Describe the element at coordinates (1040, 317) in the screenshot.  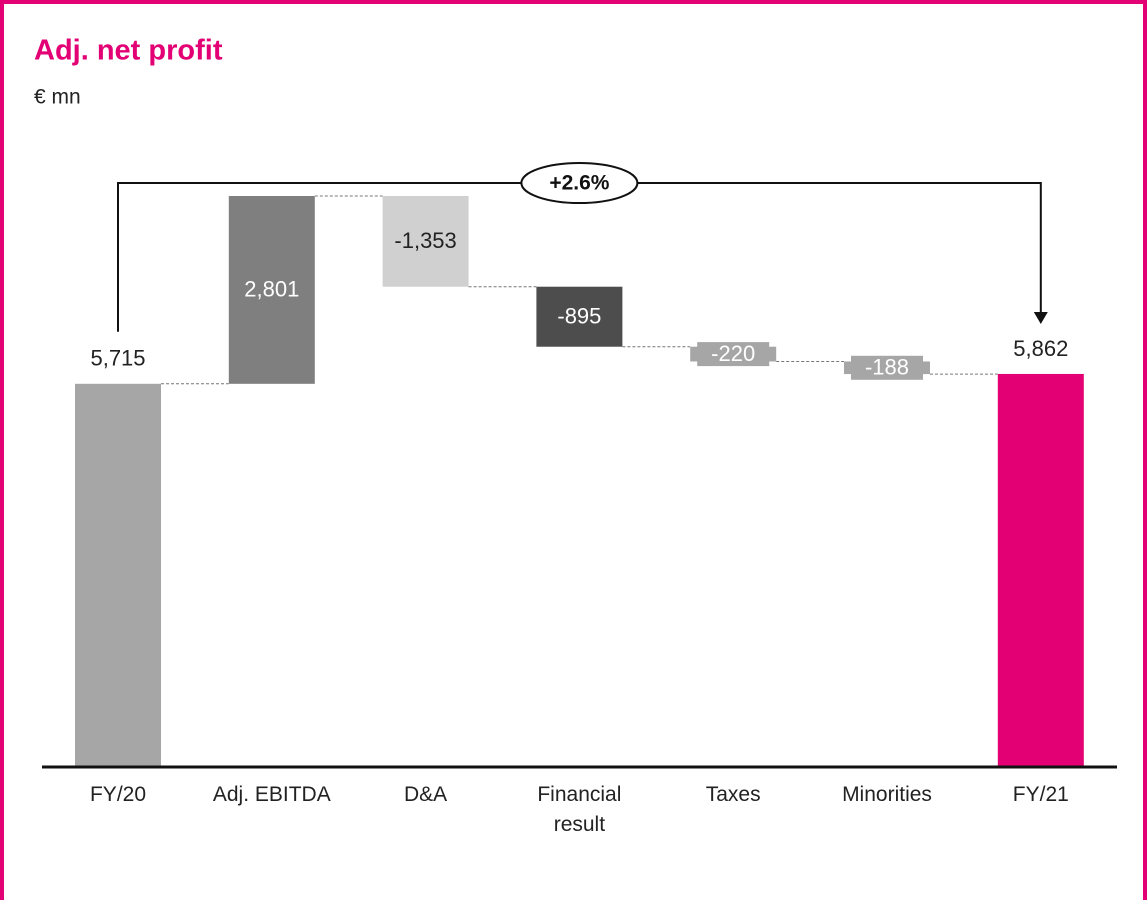
I see `arrow-head` at that location.